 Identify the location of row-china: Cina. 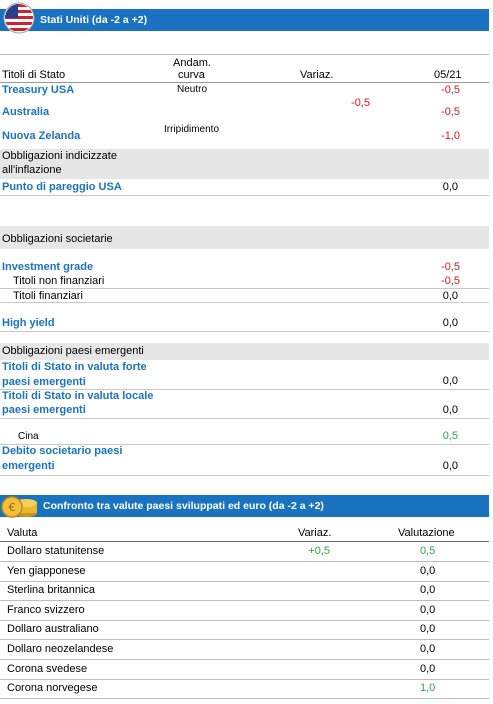
(28, 436).